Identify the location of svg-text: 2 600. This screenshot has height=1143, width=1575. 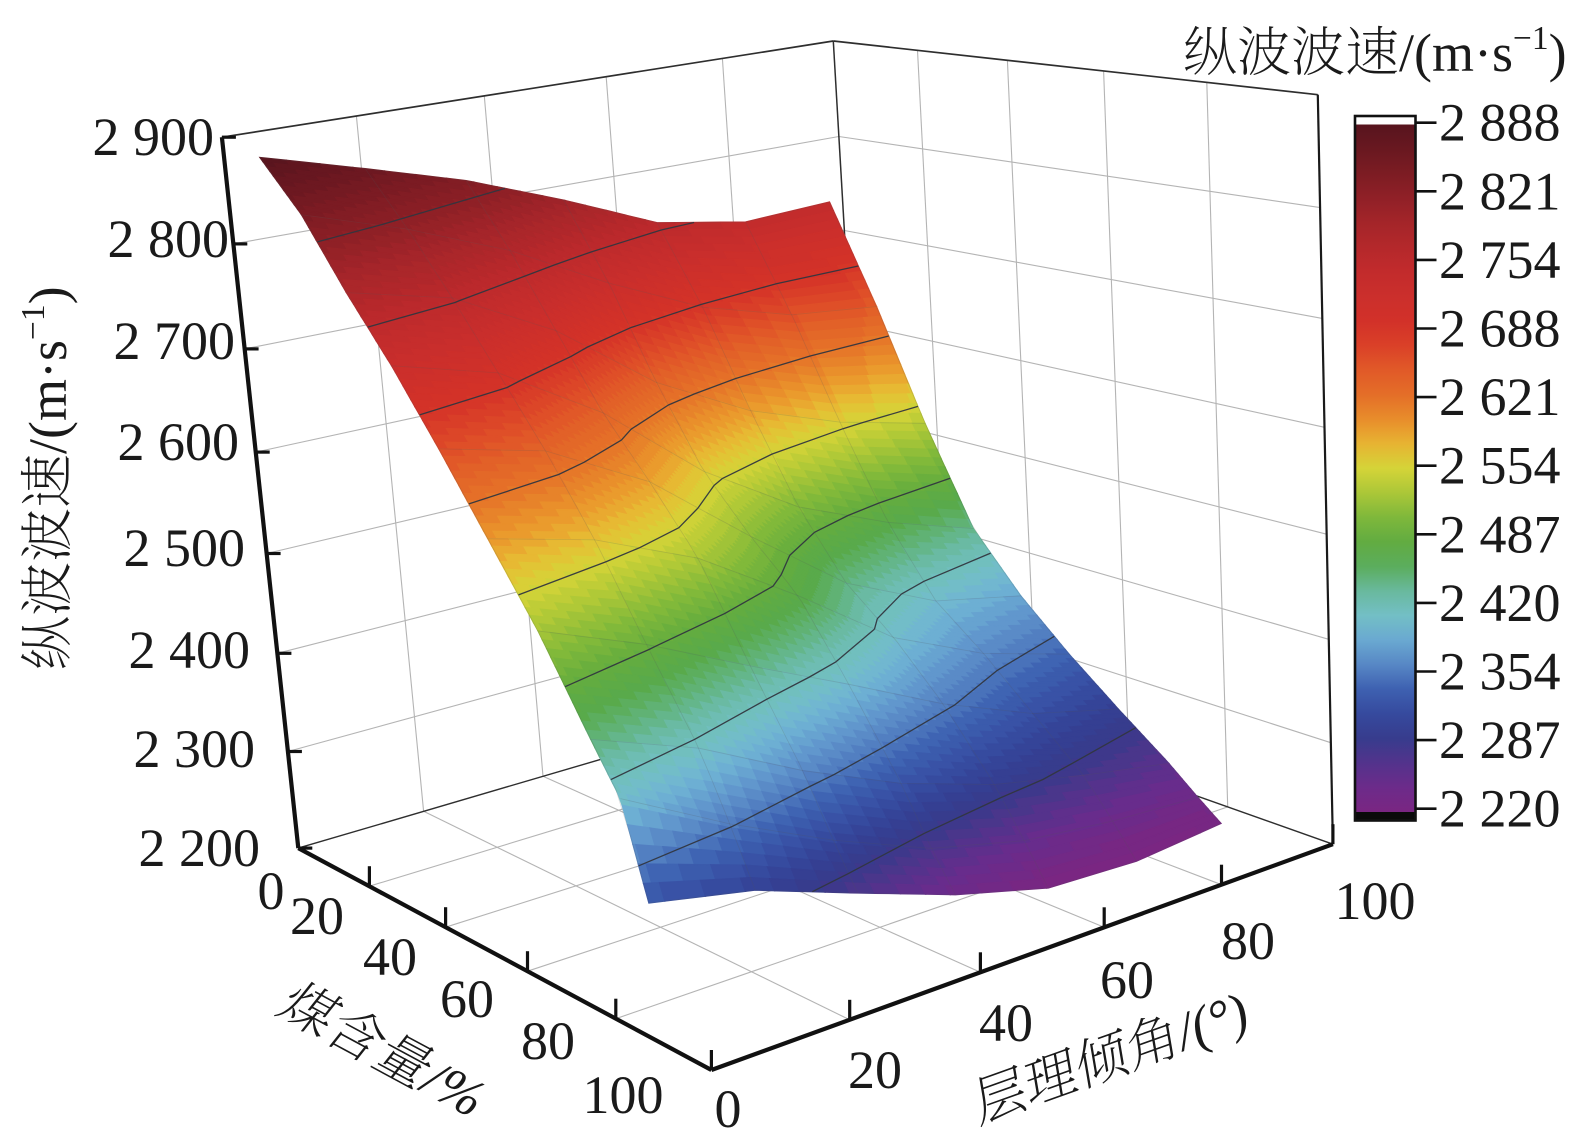
(179, 442).